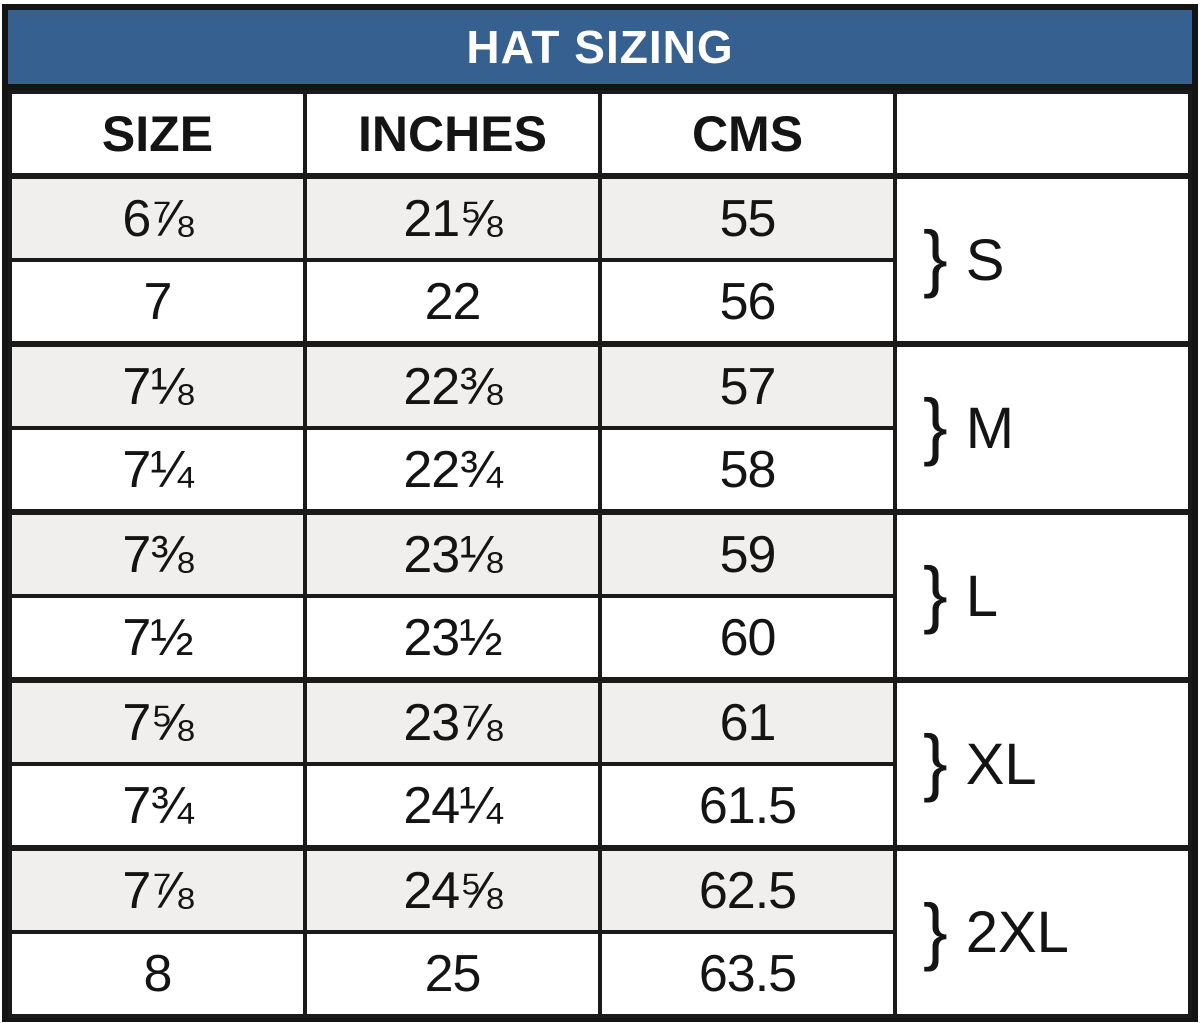  I want to click on cell-size: 7½, so click(157, 638).